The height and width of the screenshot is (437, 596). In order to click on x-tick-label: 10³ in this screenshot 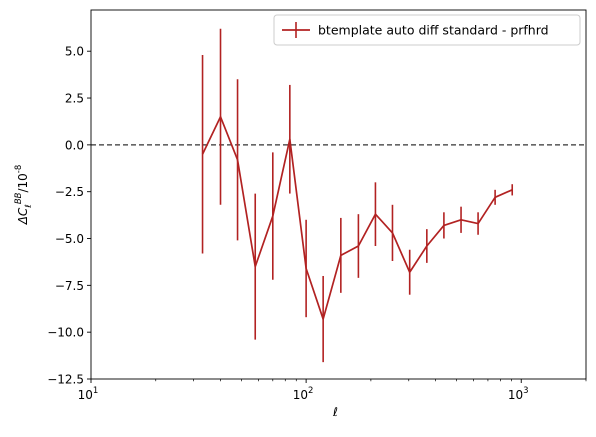, I will do `click(518, 394)`.